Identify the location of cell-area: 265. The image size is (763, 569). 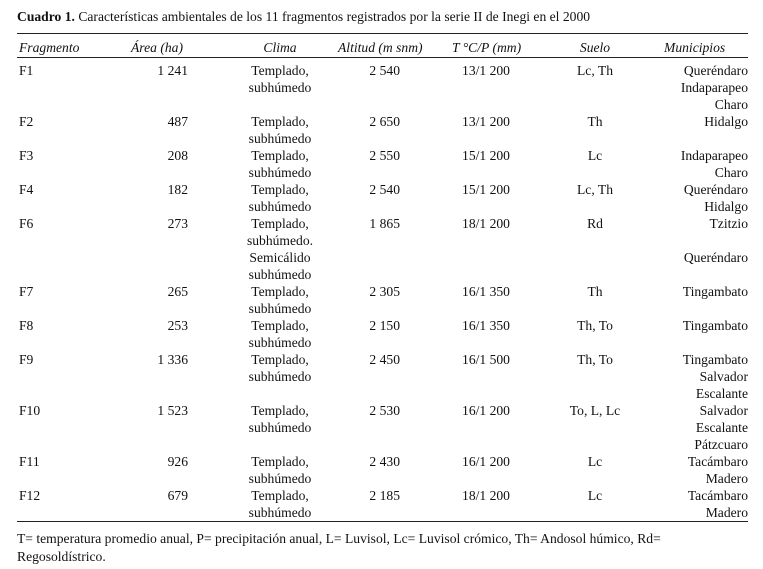
(177, 291).